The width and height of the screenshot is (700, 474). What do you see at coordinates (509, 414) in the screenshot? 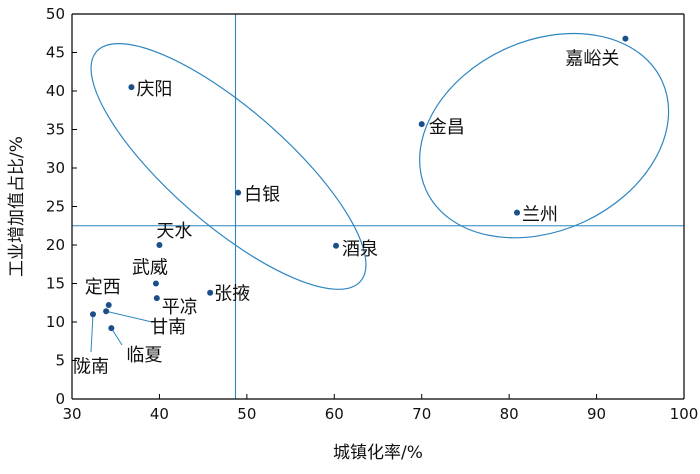
I see `x-tick-label: 80` at bounding box center [509, 414].